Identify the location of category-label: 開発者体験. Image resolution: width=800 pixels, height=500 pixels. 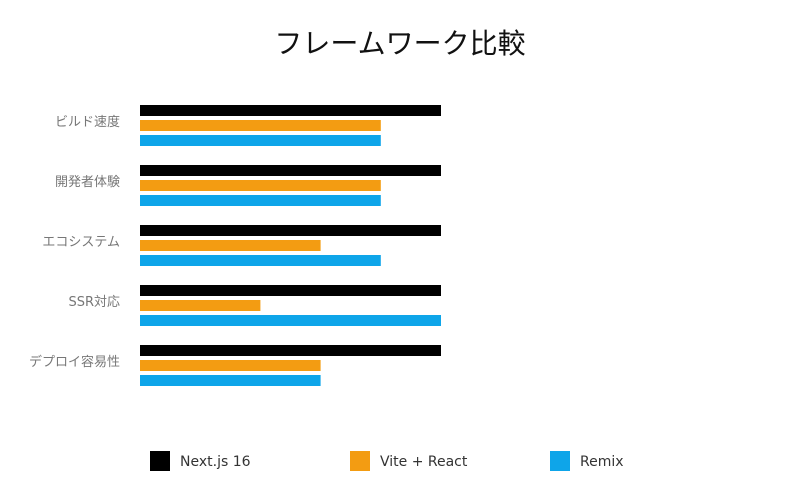
(87, 182).